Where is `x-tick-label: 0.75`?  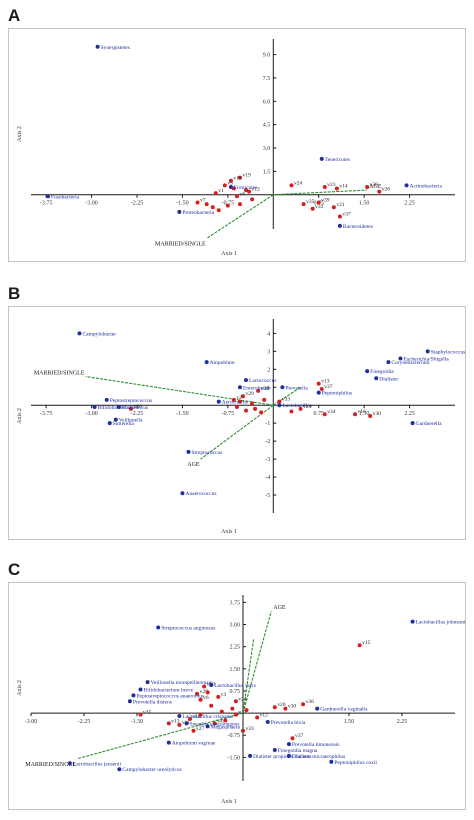
x-tick-label: 0.75 is located at coordinates (318, 414).